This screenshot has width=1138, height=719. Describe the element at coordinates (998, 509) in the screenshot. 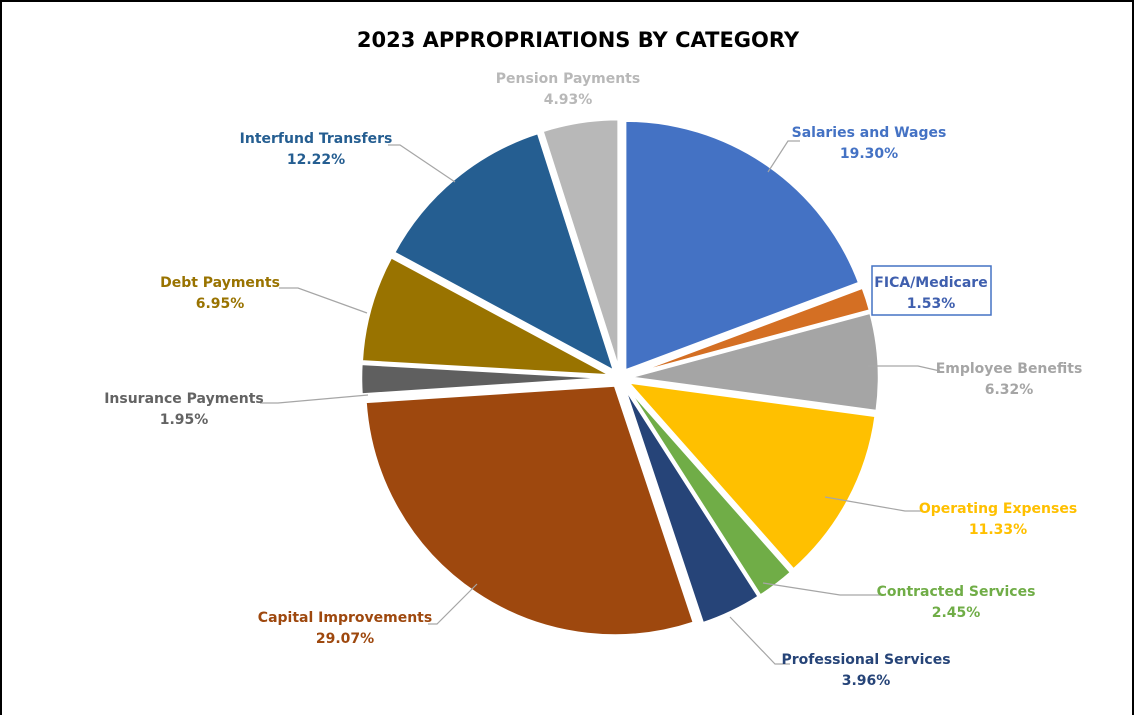

I see `slice-category-name: Operating Expenses` at that location.